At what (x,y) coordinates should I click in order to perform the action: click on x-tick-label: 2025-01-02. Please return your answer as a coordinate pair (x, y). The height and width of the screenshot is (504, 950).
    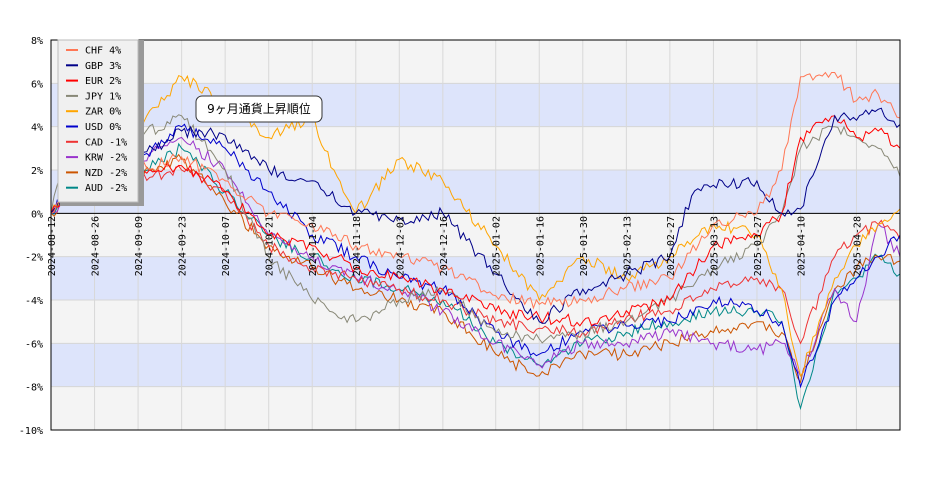
    Looking at the image, I should click on (497, 246).